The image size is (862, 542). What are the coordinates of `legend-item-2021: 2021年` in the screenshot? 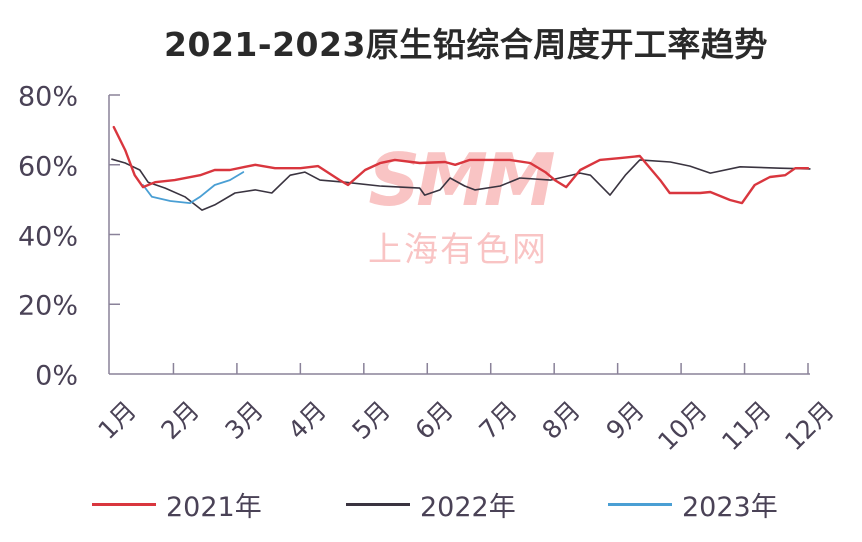 It's located at (177, 504).